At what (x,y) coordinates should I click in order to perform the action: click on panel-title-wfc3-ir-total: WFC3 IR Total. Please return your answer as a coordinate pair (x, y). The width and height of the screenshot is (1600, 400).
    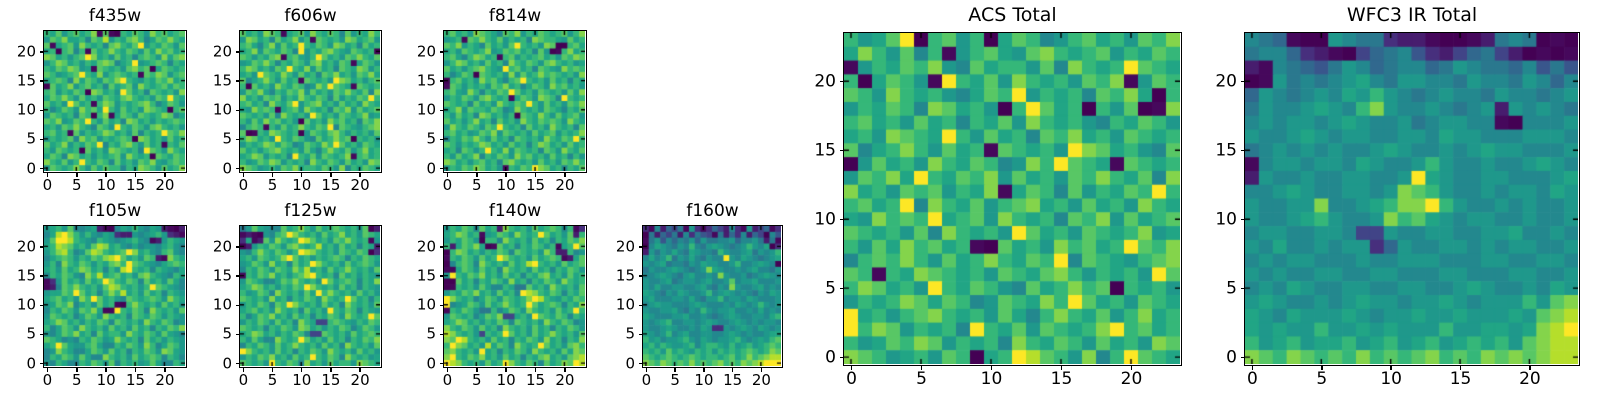
    Looking at the image, I should click on (1412, 15).